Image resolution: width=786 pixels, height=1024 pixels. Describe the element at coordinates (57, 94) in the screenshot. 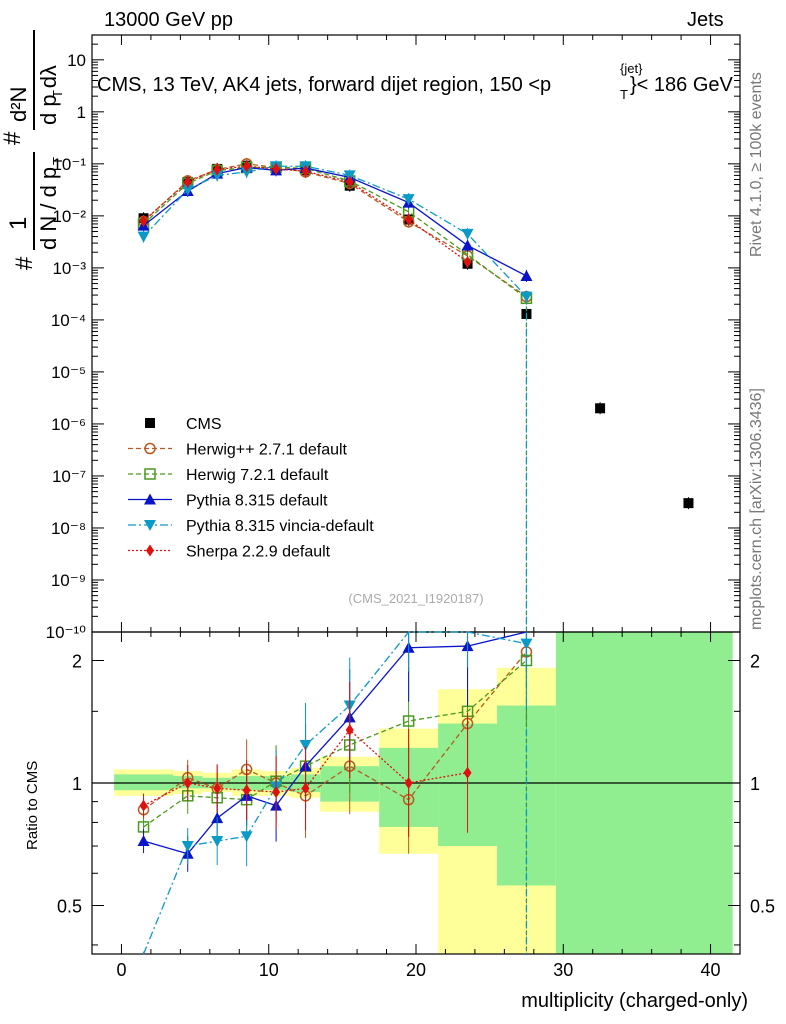

I see `ylabel-den-sub: T` at that location.